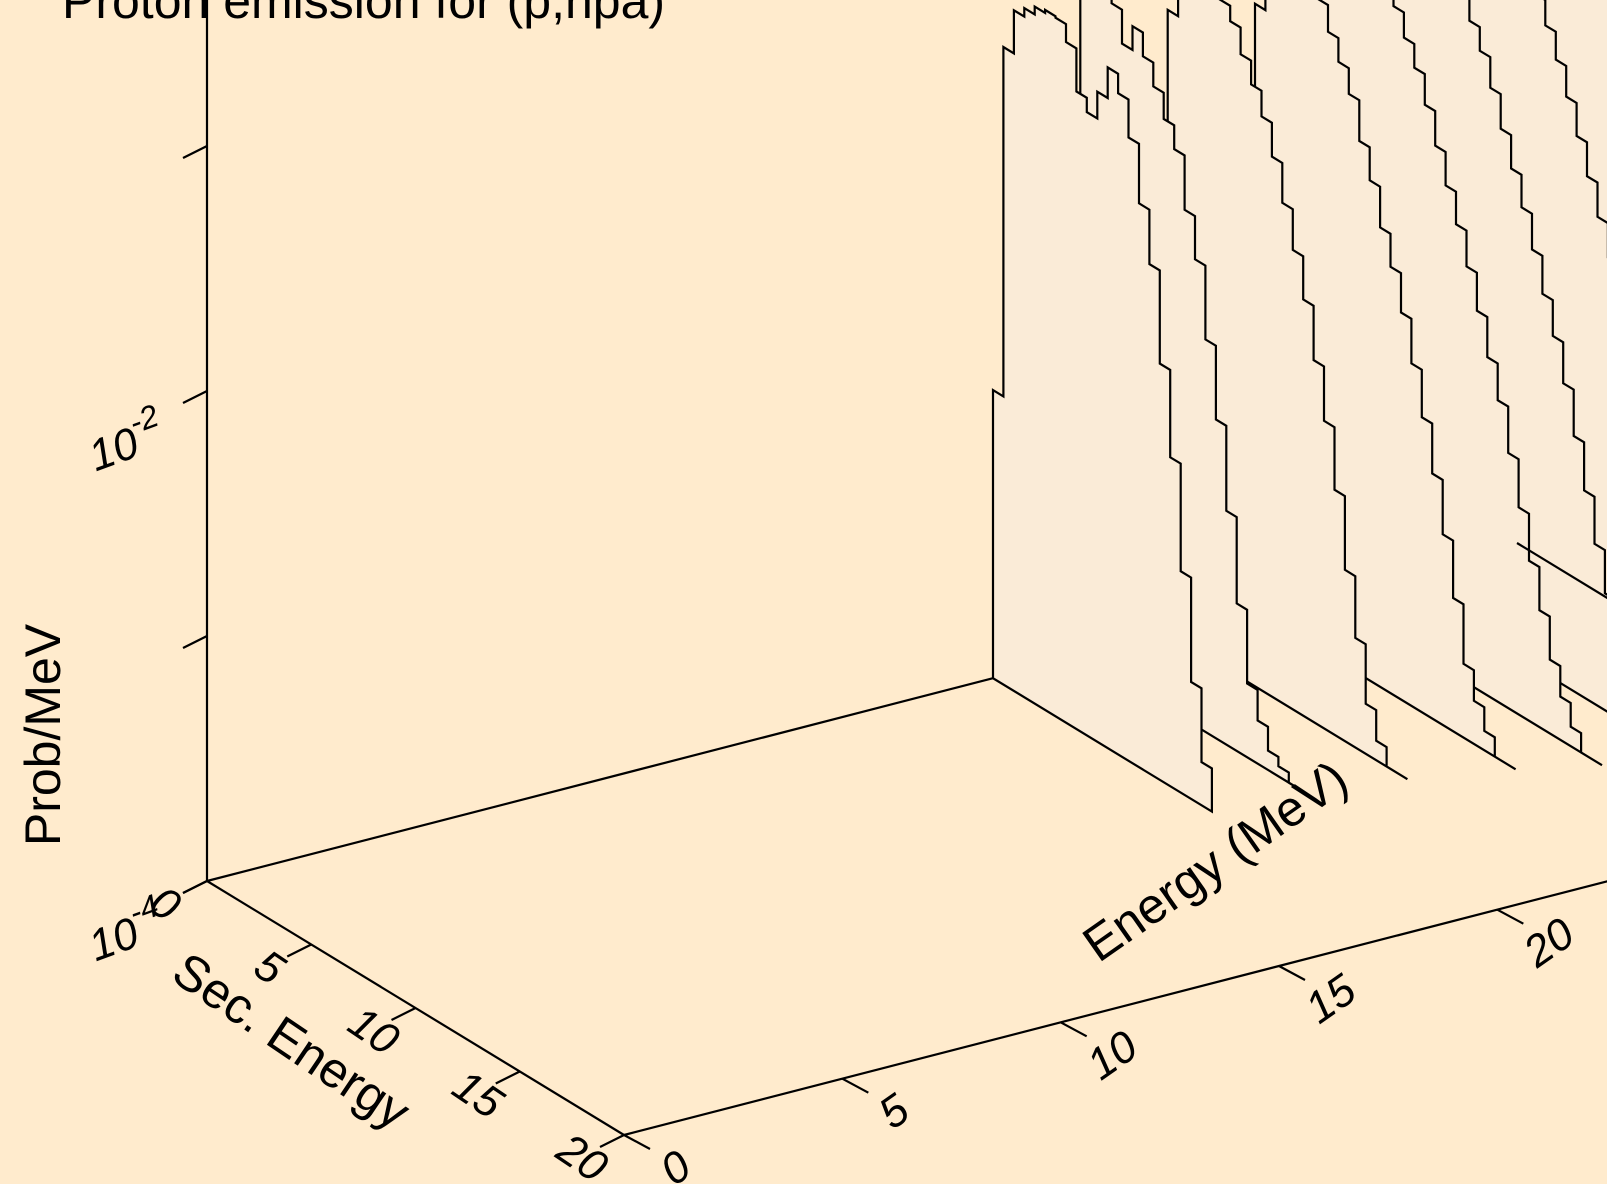 Image resolution: width=1607 pixels, height=1184 pixels. Describe the element at coordinates (195, 397) in the screenshot. I see `z-tick` at that location.